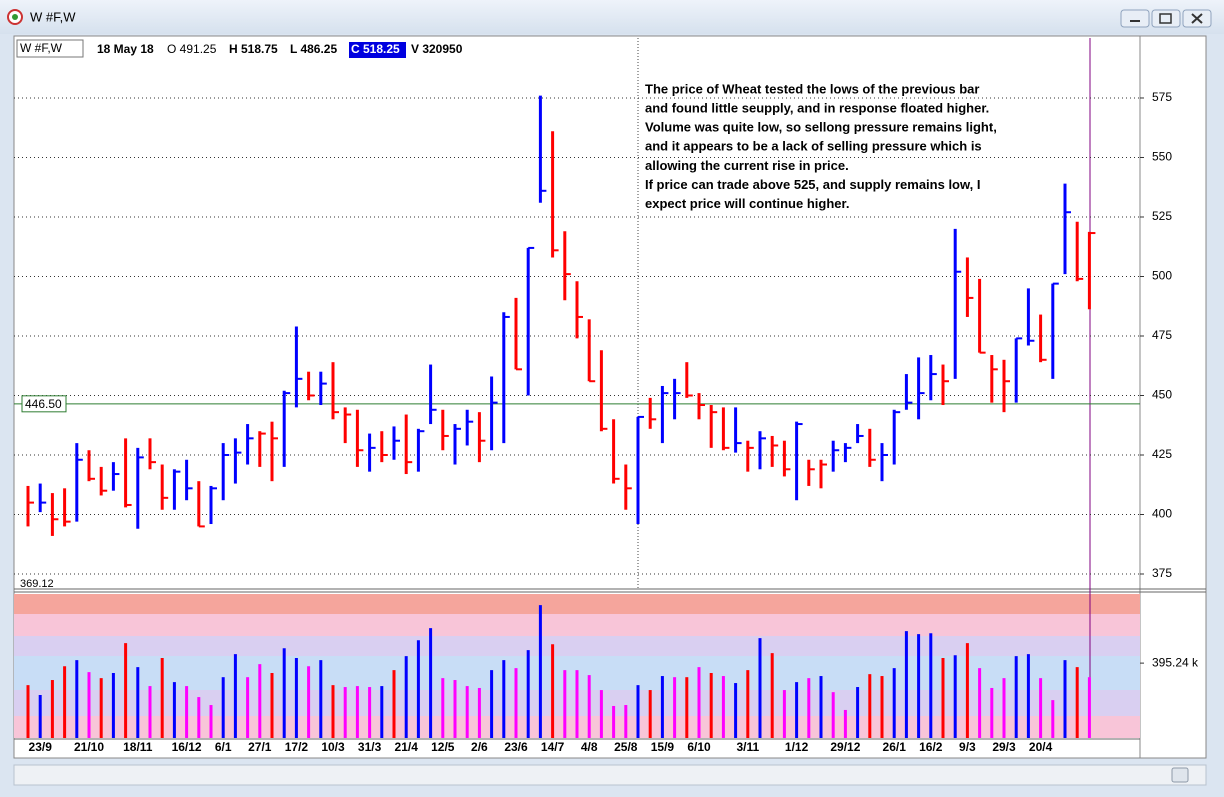 The height and width of the screenshot is (797, 1224). Describe the element at coordinates (1162, 573) in the screenshot. I see `y-tick-label: 375` at that location.